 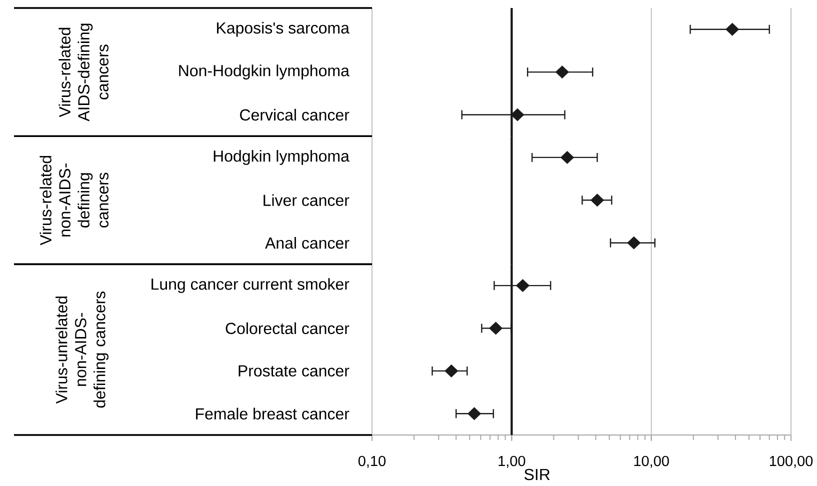 What do you see at coordinates (83, 73) in the screenshot?
I see `y-axis-title: Virus-related AIDS-defining cancers` at bounding box center [83, 73].